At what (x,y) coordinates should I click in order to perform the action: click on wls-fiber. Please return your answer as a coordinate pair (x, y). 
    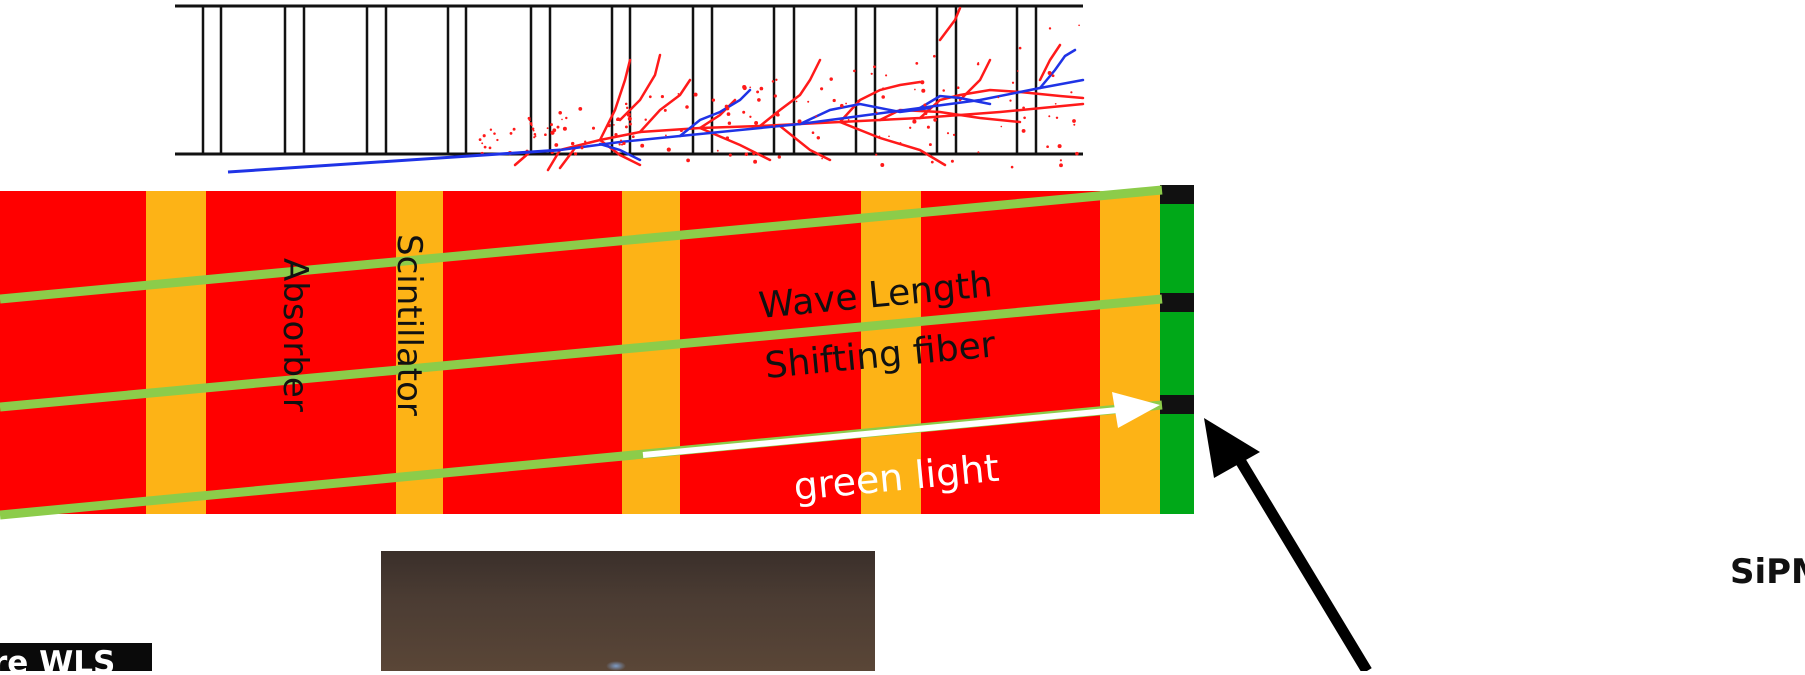
    Looking at the image, I should click on (581, 244).